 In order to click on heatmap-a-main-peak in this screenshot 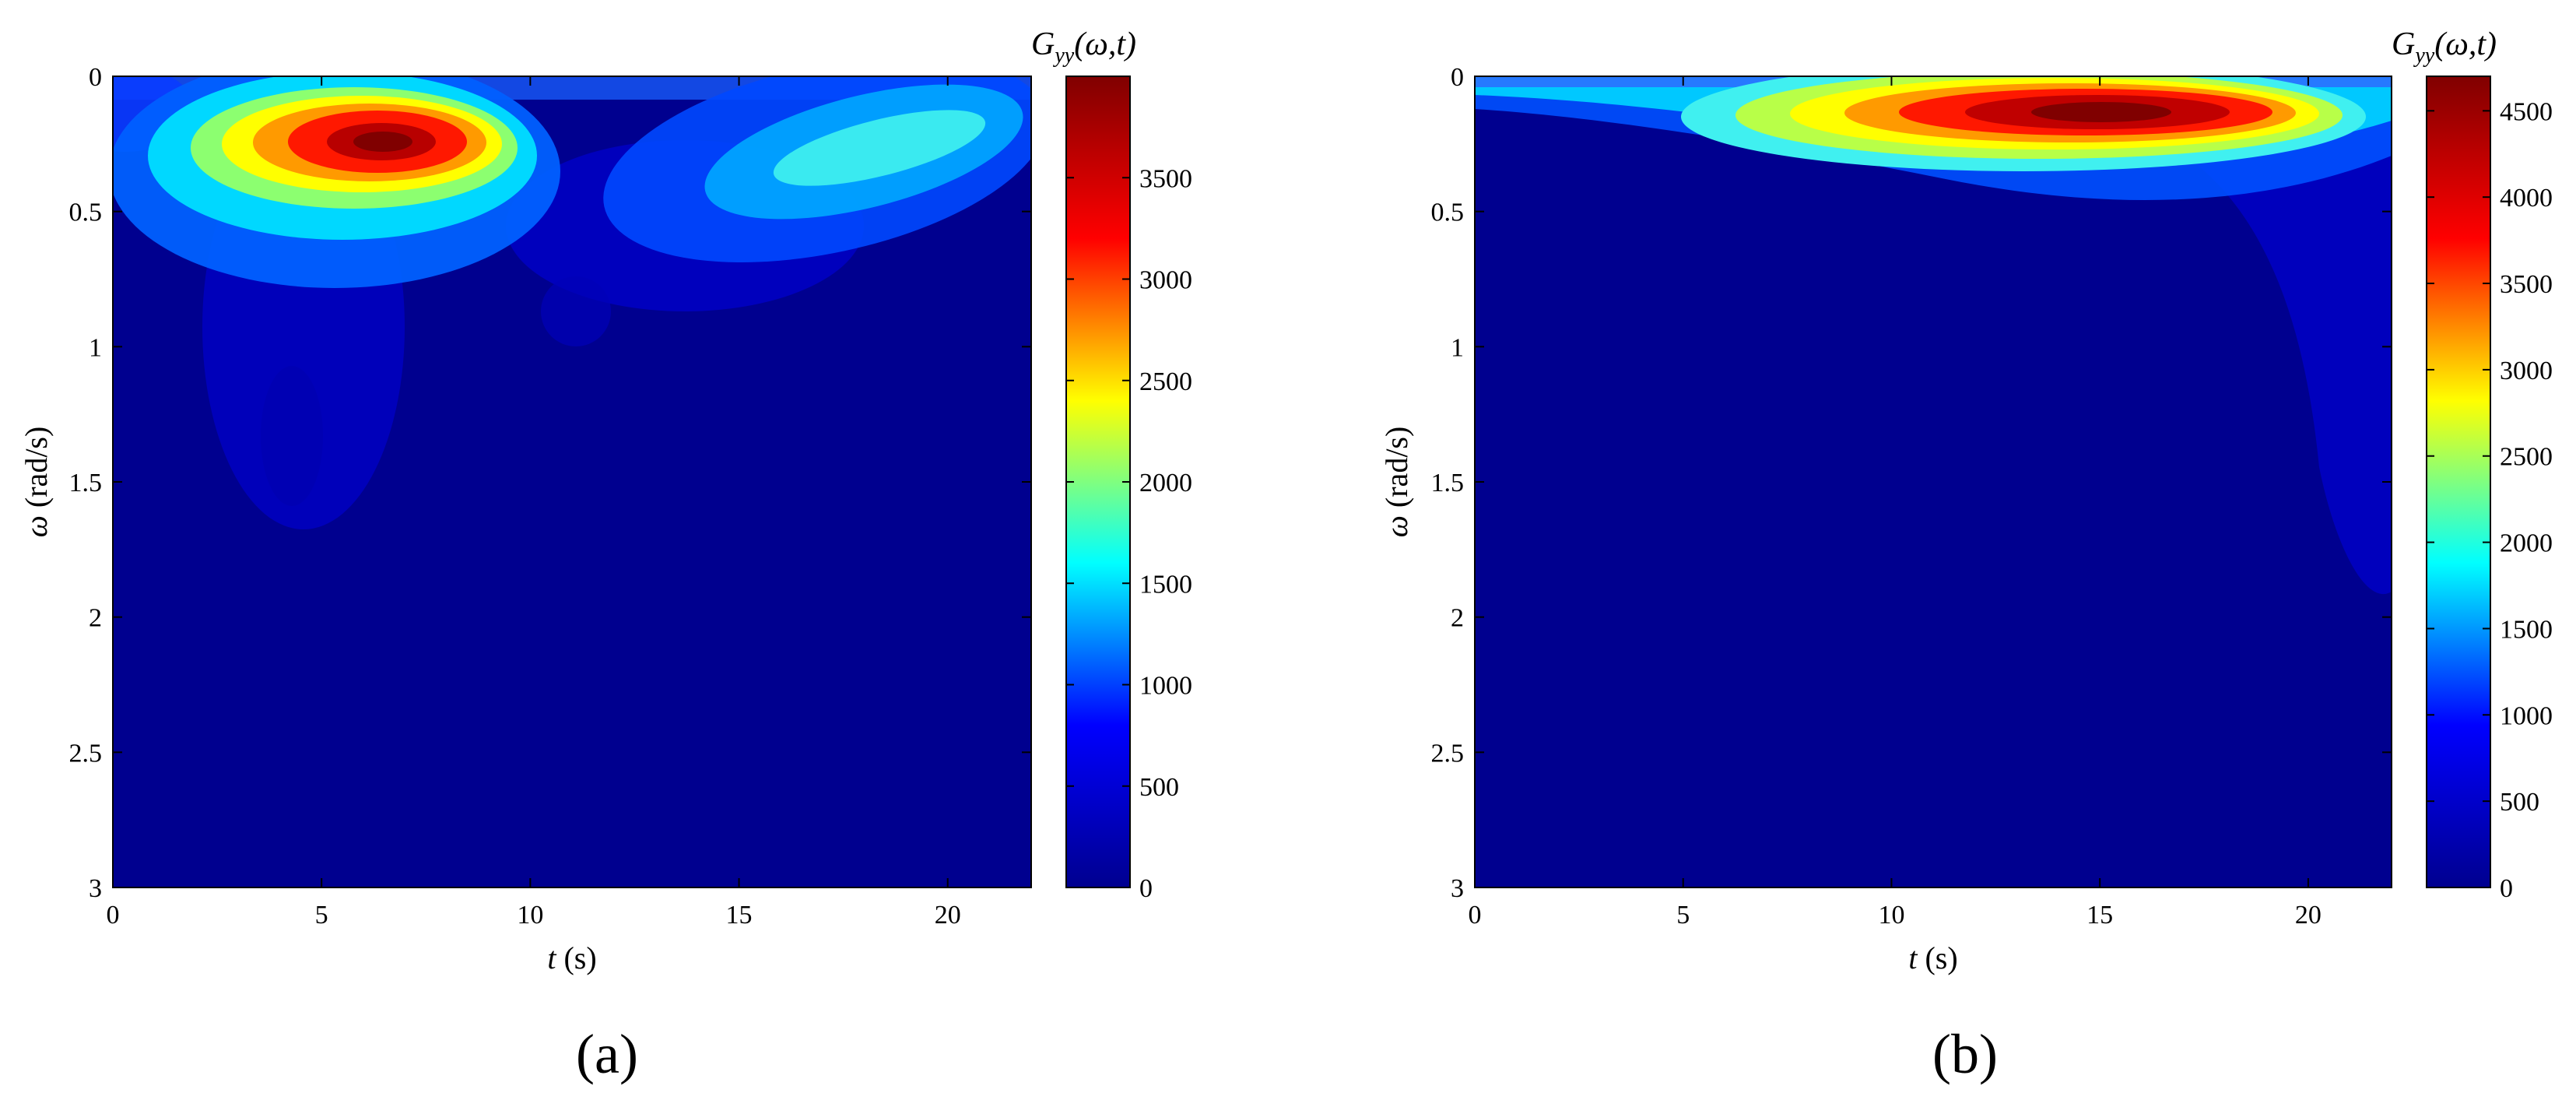, I will do `click(383, 142)`.